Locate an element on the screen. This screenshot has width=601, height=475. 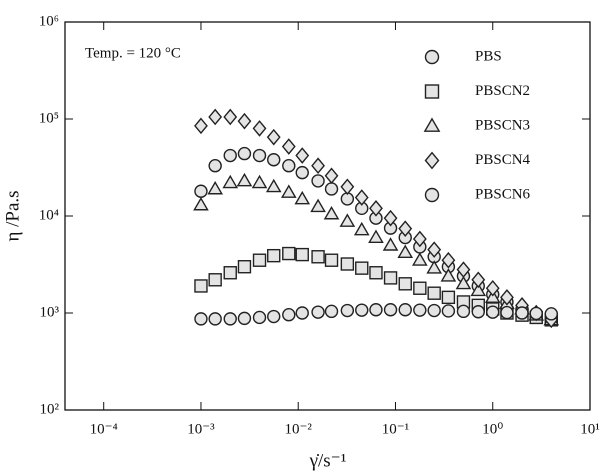
annotation: Temp. = 120 °C is located at coordinates (133, 53).